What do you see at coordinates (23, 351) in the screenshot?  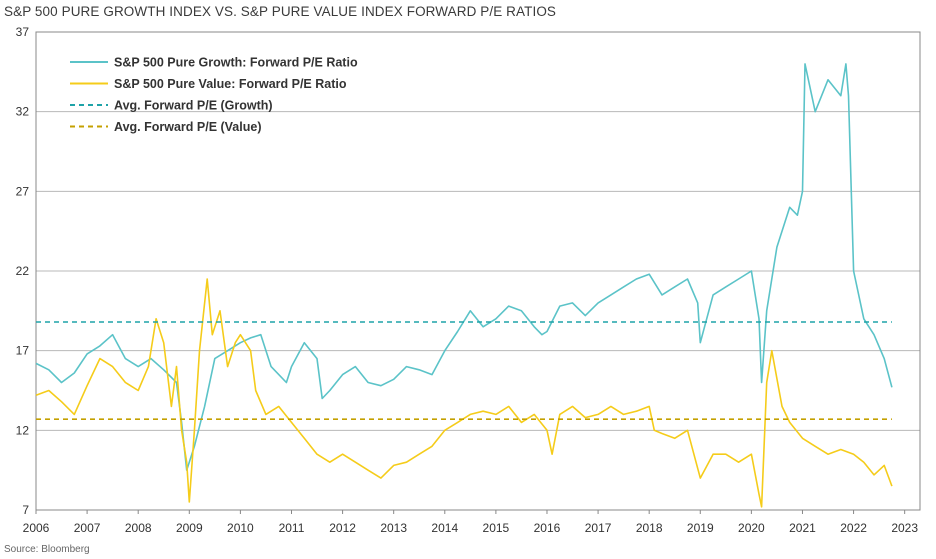 I see `y-tick-label: 17` at bounding box center [23, 351].